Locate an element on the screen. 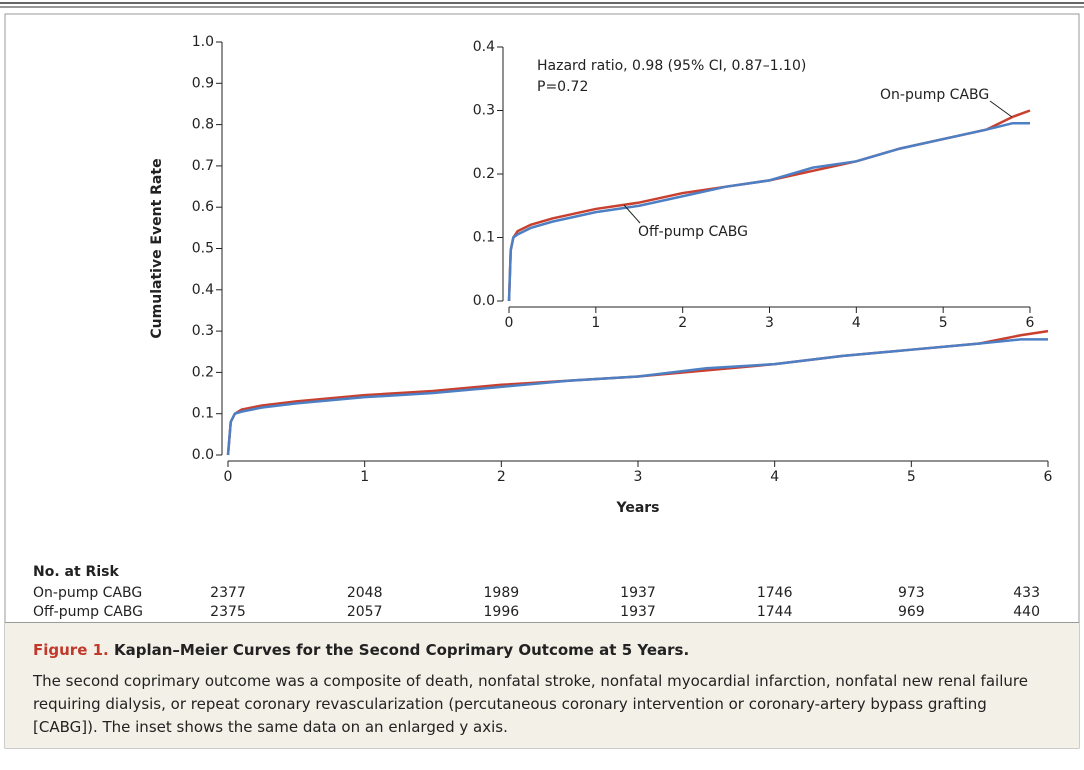 The image size is (1084, 770). y-tick-label: 1.0 is located at coordinates (203, 42).